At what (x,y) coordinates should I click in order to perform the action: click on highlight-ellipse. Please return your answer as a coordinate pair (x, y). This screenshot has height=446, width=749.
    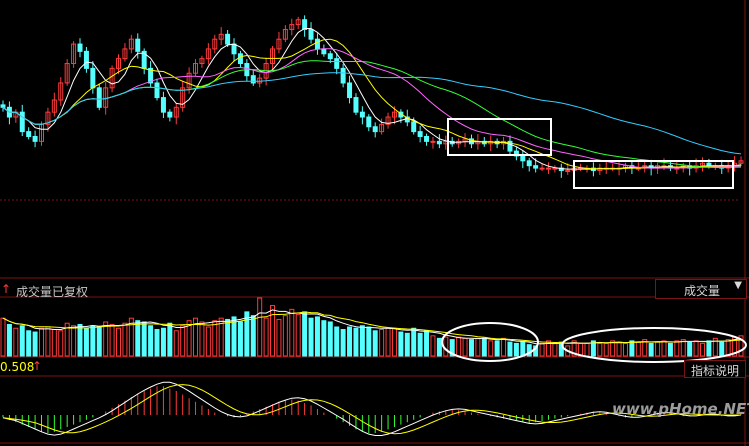
    Looking at the image, I should click on (654, 345).